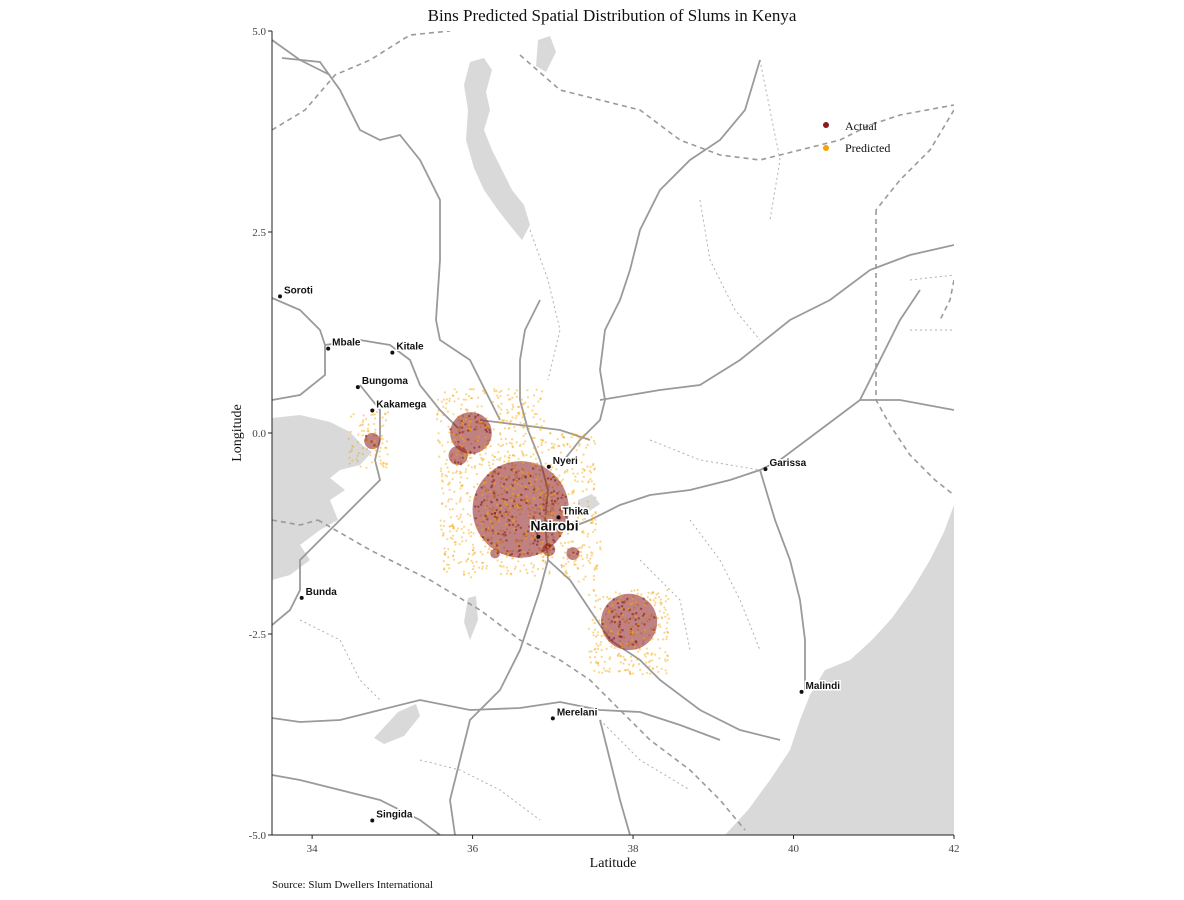 This screenshot has width=1184, height=900. I want to click on indian-ocean, so click(839, 670).